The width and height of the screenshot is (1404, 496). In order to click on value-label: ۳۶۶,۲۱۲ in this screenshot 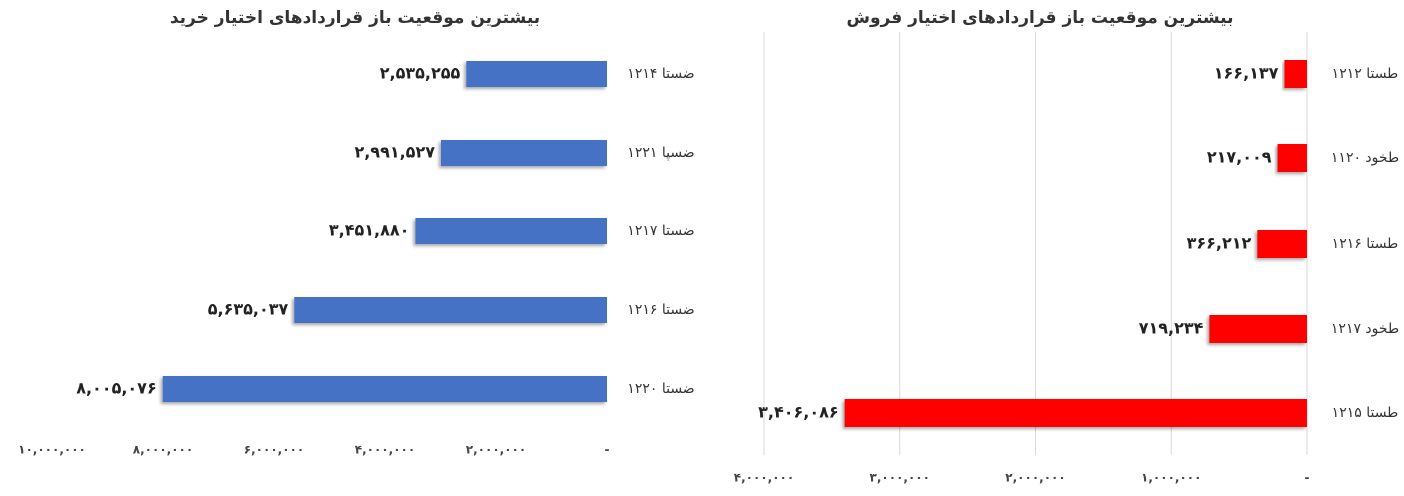, I will do `click(1219, 243)`.